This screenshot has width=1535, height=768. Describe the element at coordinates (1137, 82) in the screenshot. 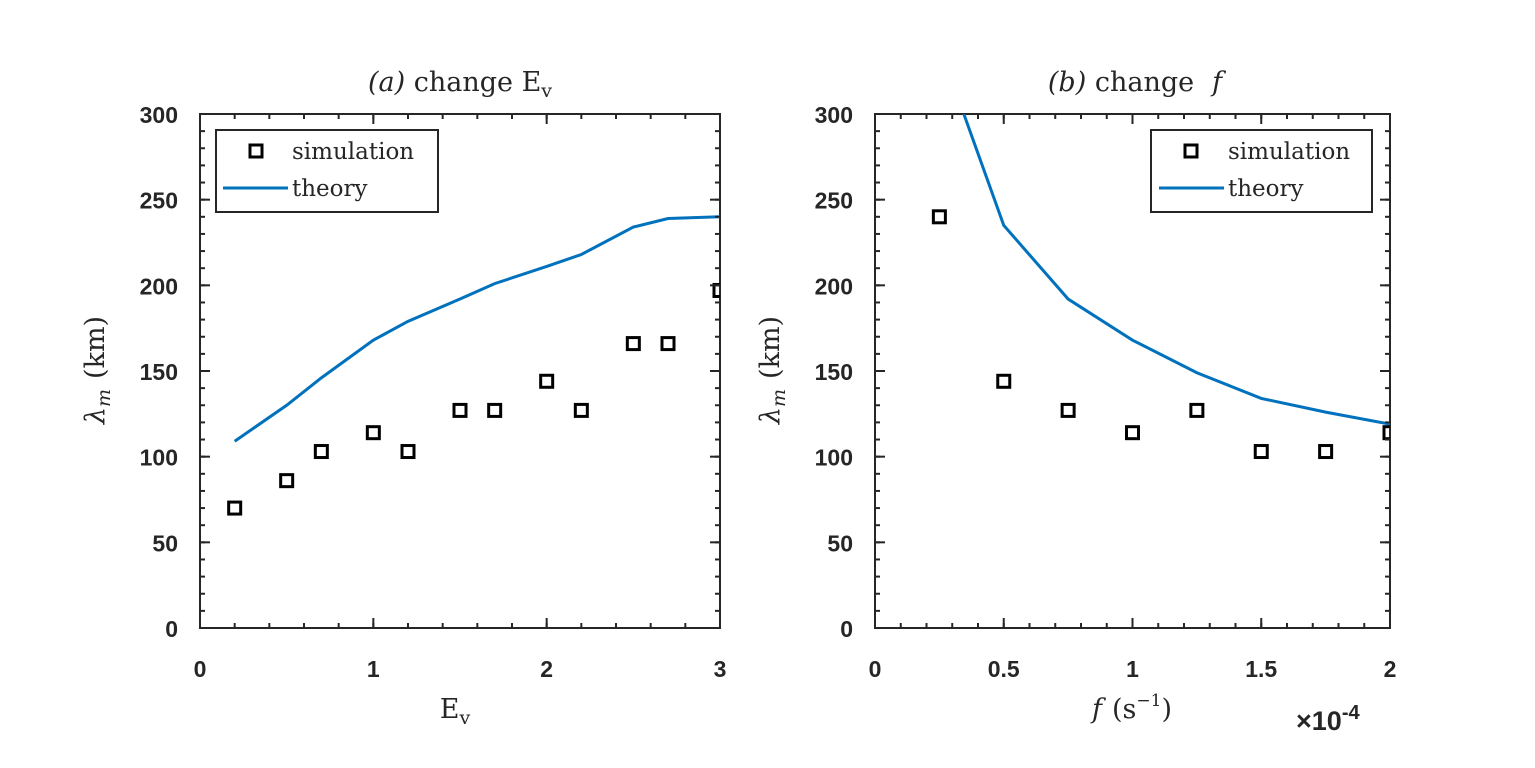

I see `panel-b-title: (b) change f` at that location.